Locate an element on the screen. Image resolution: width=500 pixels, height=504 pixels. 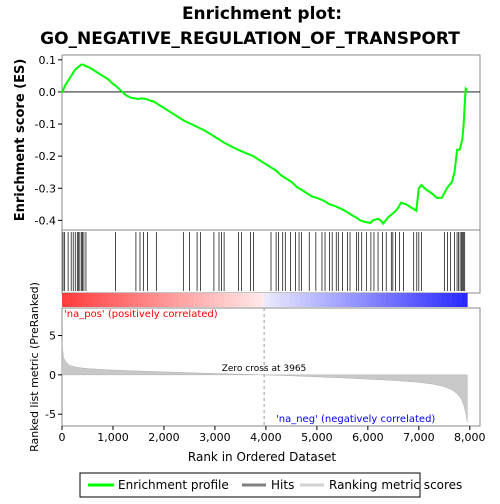
x-tick-label: 8,000 is located at coordinates (470, 437).